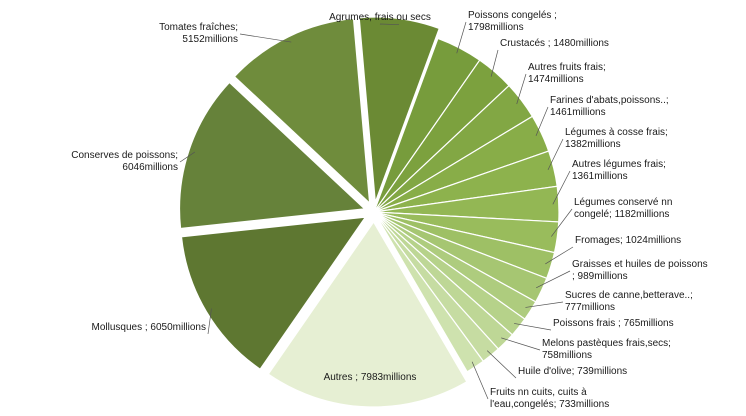  Describe the element at coordinates (124, 161) in the screenshot. I see `slice-label-17: Conserves de poissons; 6046millions` at that location.